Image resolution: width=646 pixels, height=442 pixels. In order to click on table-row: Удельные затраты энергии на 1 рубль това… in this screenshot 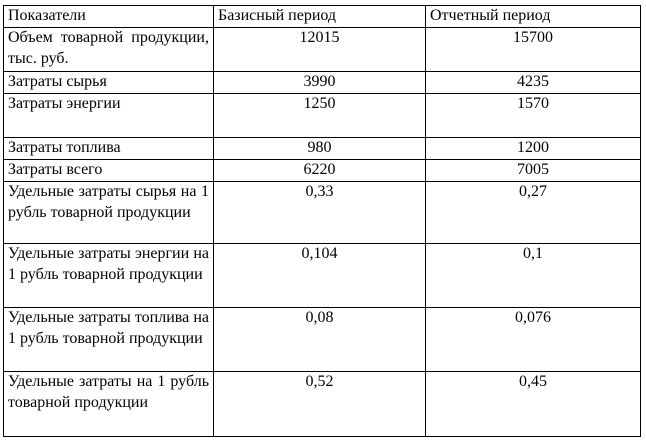, I will do `click(322, 275)`.